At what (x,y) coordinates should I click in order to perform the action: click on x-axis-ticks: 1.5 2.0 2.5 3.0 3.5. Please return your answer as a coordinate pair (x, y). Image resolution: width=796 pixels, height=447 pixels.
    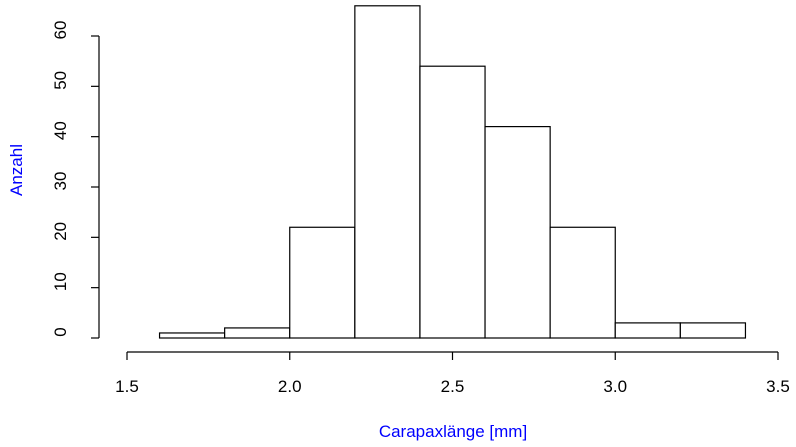
    Looking at the image, I should click on (452, 374).